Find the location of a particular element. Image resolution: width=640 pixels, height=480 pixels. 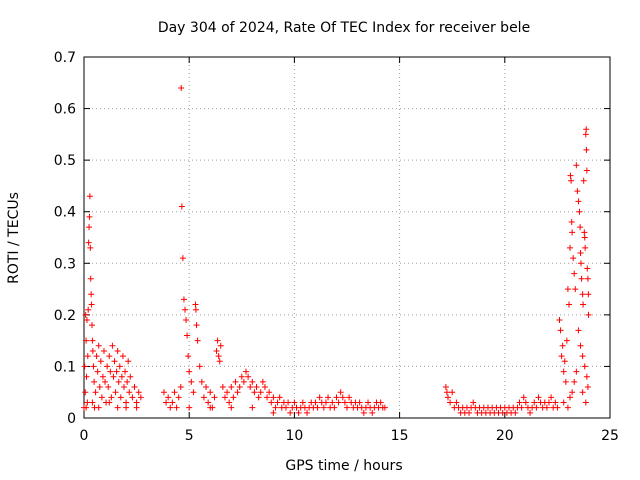

y-axis-label: ROTI / TECUs is located at coordinates (14, 238).